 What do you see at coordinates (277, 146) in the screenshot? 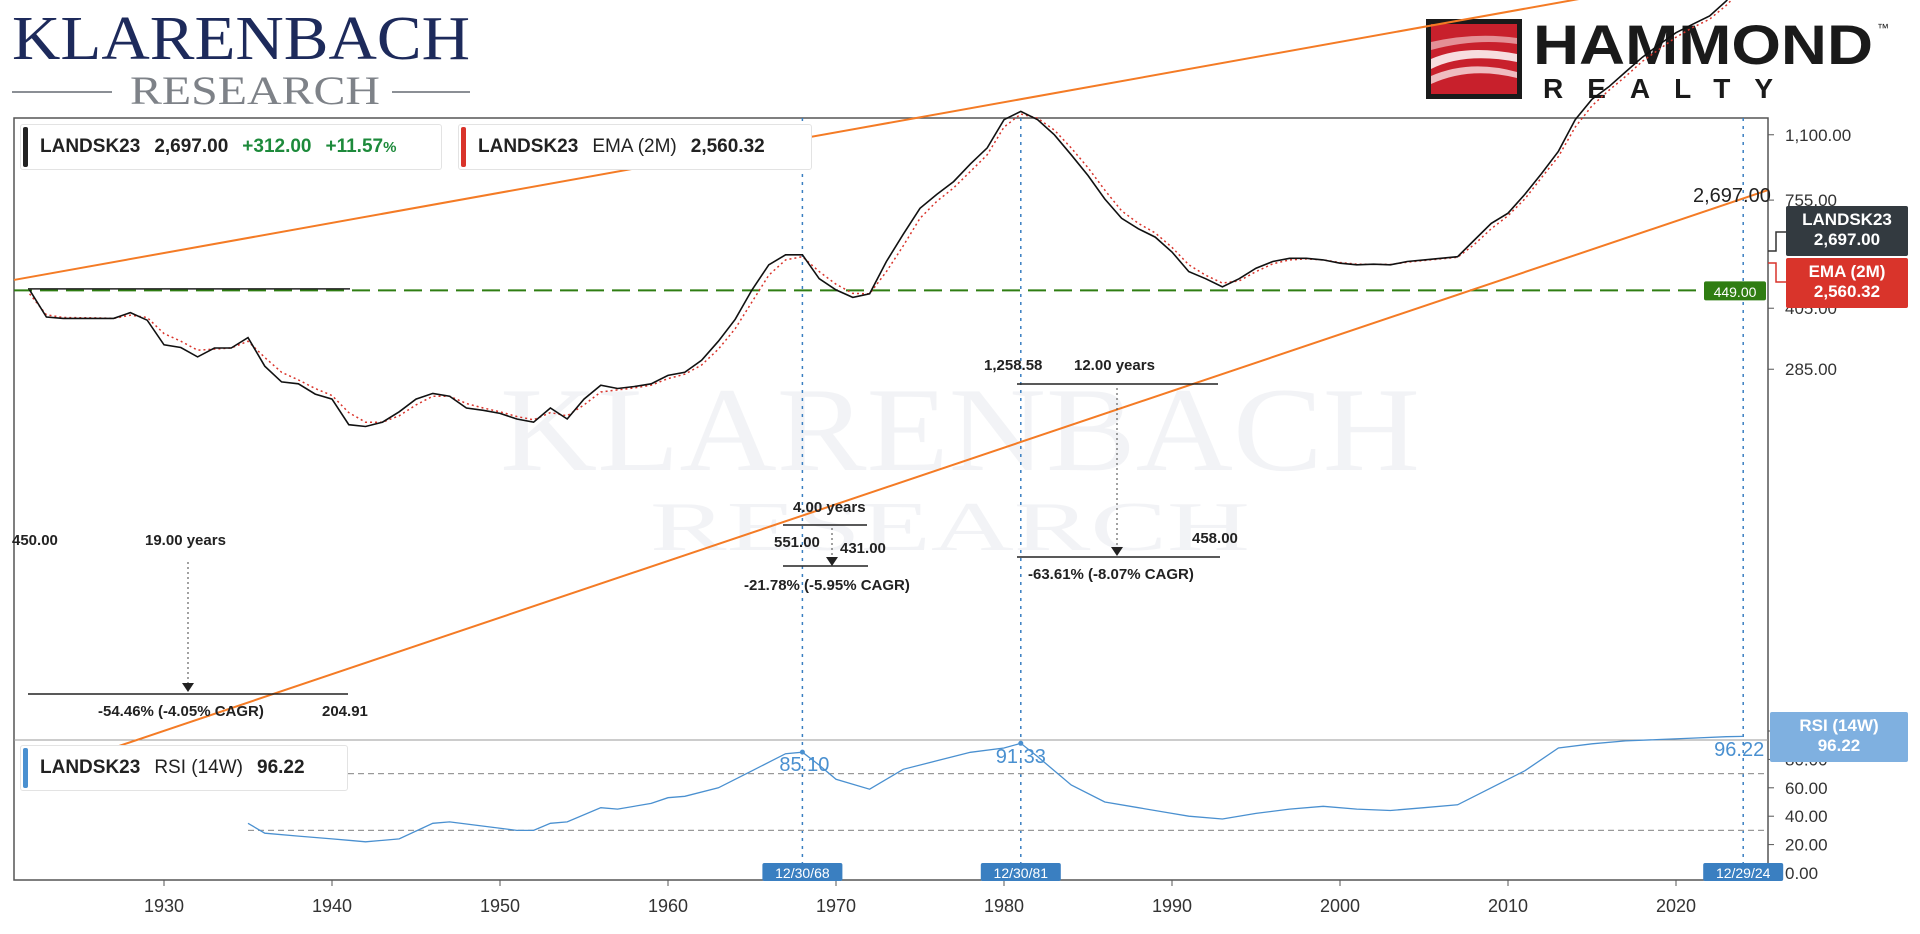
I see `legend-price-change: +312.00` at bounding box center [277, 146].